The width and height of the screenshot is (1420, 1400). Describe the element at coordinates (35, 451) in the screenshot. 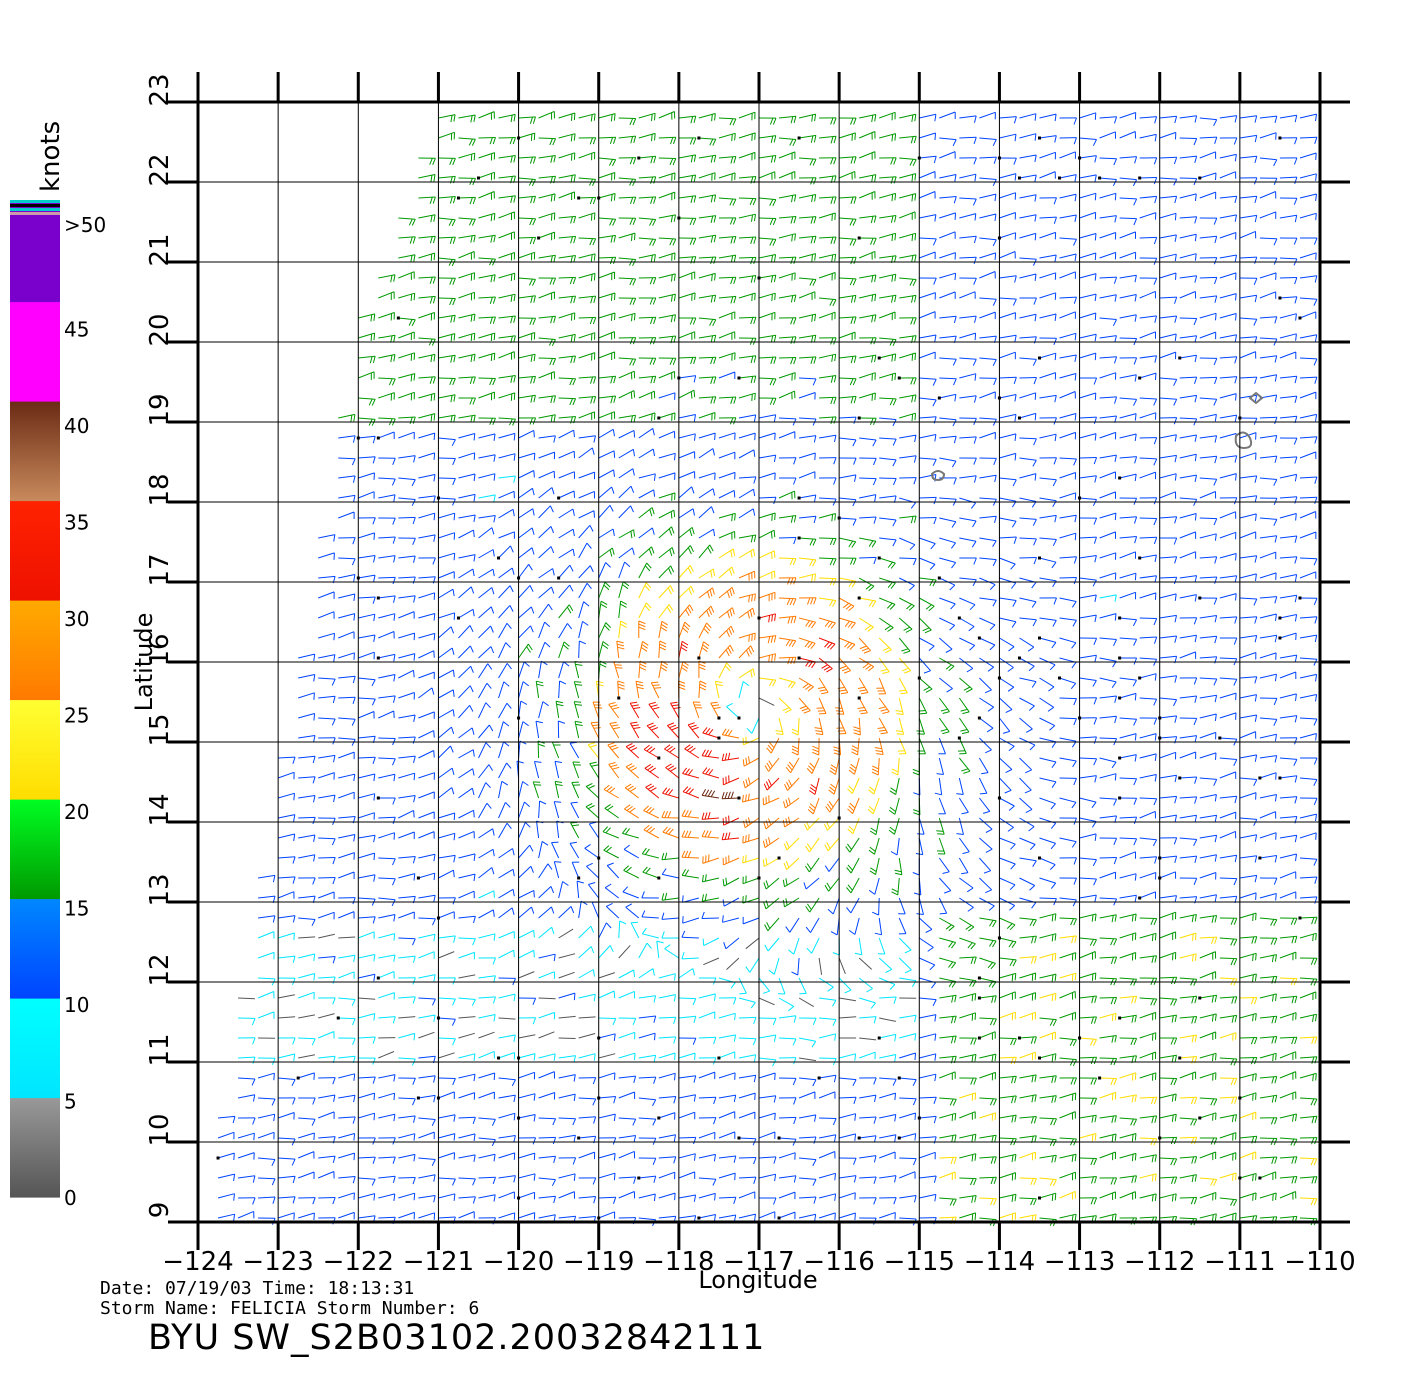

I see `colorbar-band` at that location.